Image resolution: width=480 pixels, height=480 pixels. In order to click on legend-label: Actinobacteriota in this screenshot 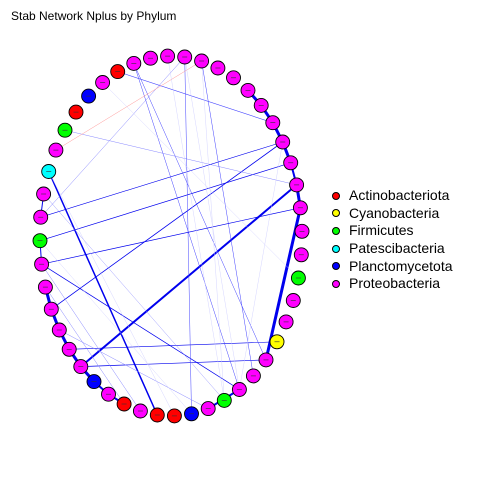, I will do `click(399, 195)`.